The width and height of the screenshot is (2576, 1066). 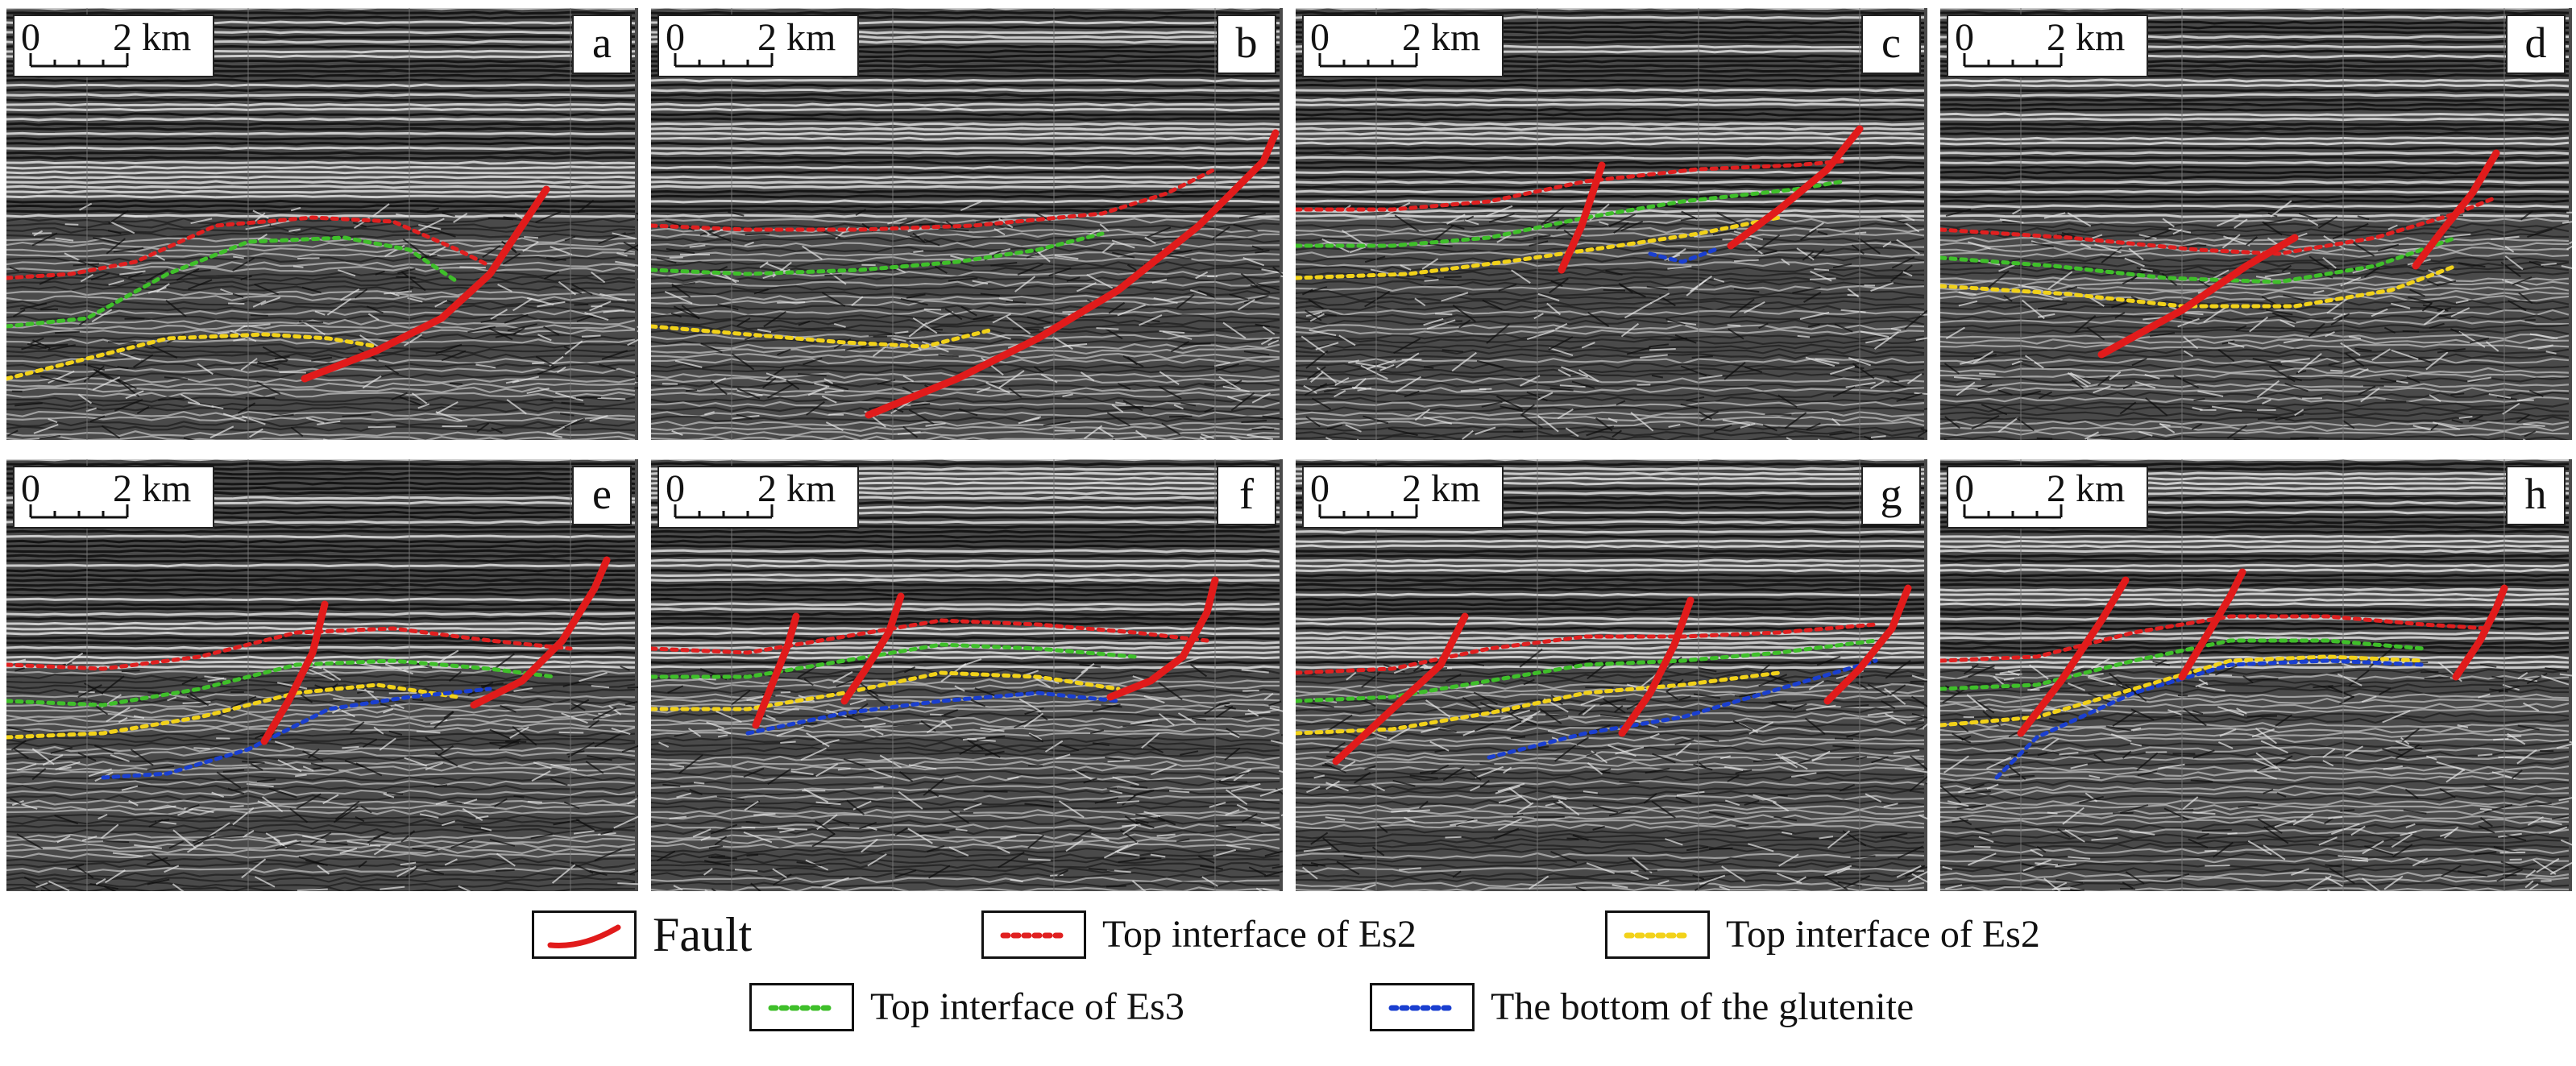 I want to click on legend-label: Top interface of Es3, so click(x=1027, y=1006).